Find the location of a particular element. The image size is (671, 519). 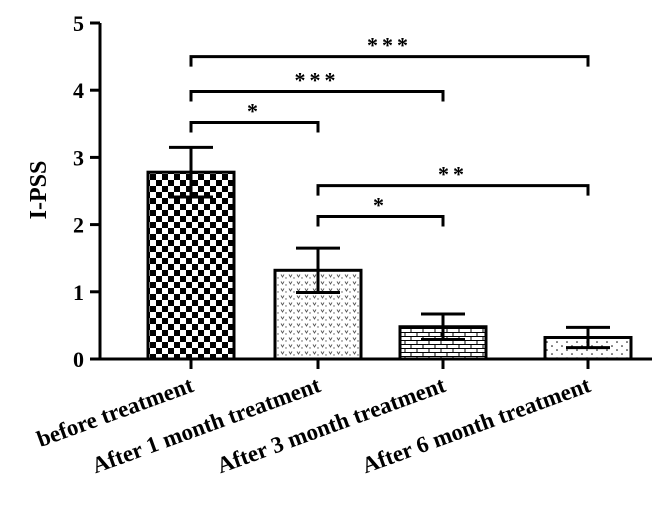

y-tick-label: 1 is located at coordinates (78, 292).